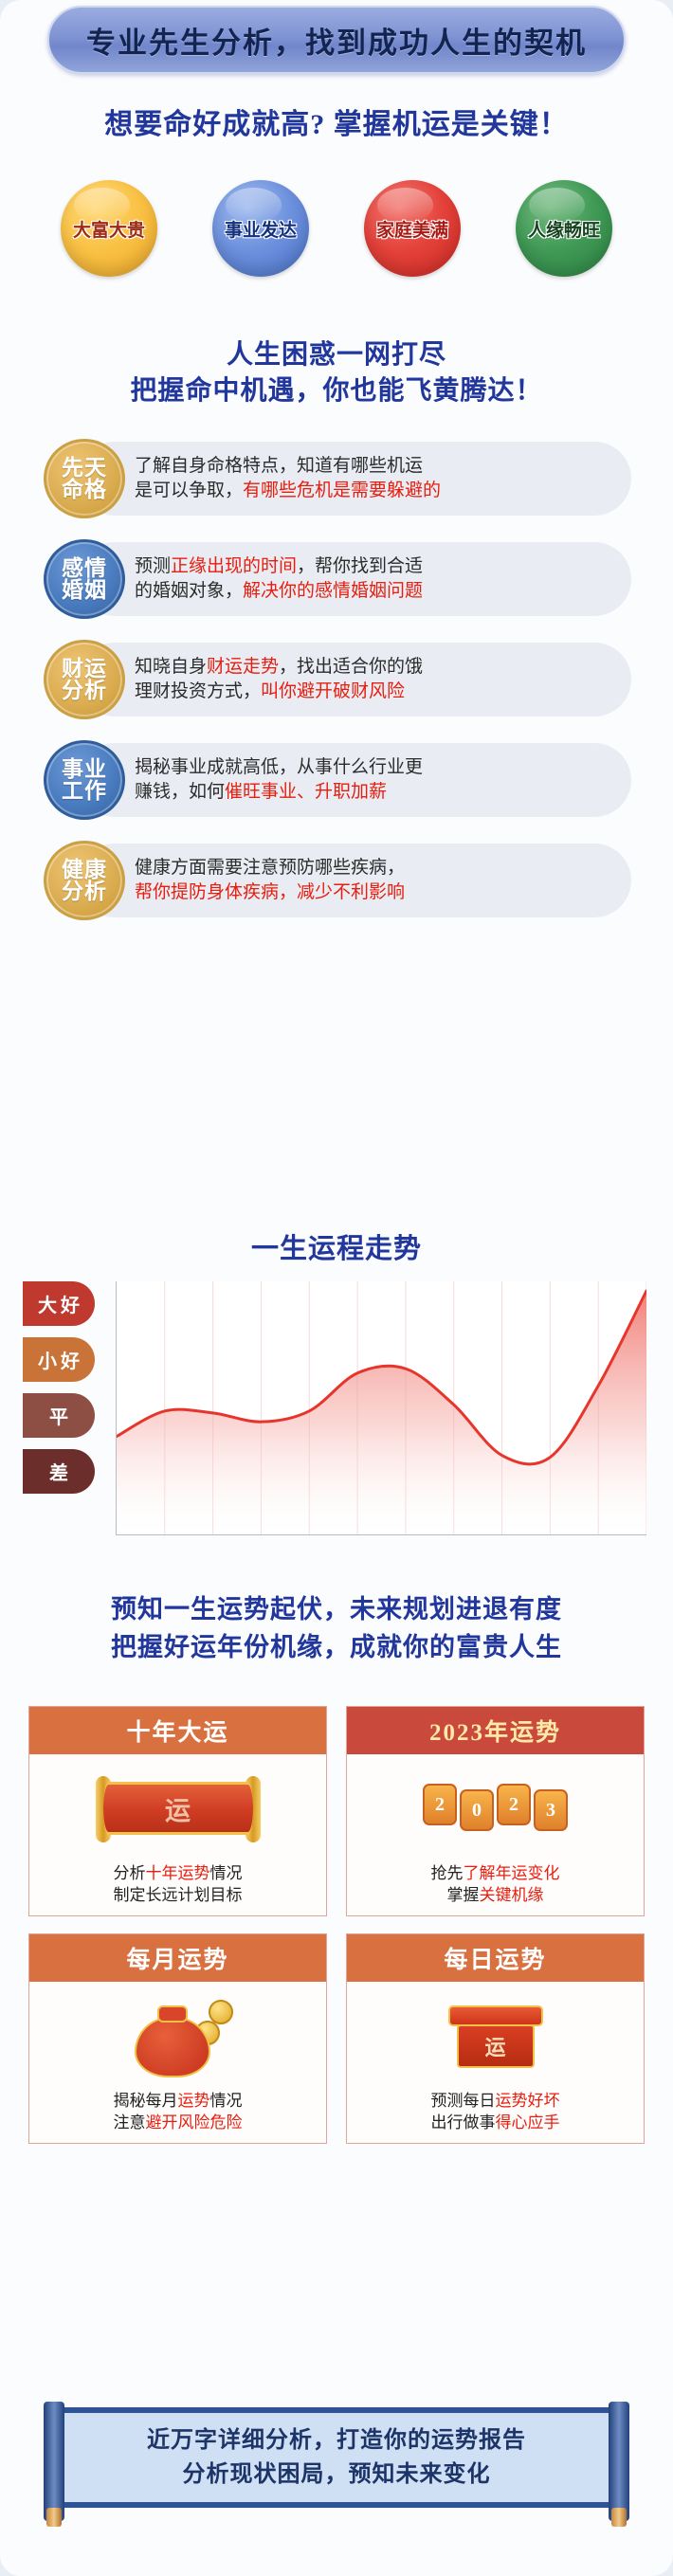 This screenshot has height=2576, width=673. Describe the element at coordinates (527, 2122) in the screenshot. I see `card-desc-line2-highlight: 得心应手` at that location.